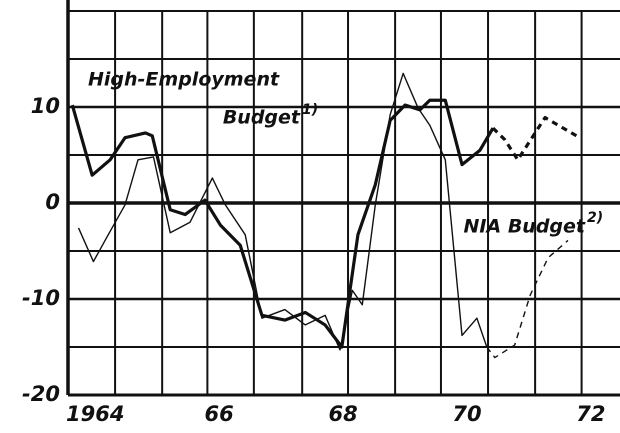 Image resolution: width=620 pixels, height=433 pixels. What do you see at coordinates (466, 414) in the screenshot?
I see `x-tick-label: 70` at bounding box center [466, 414].